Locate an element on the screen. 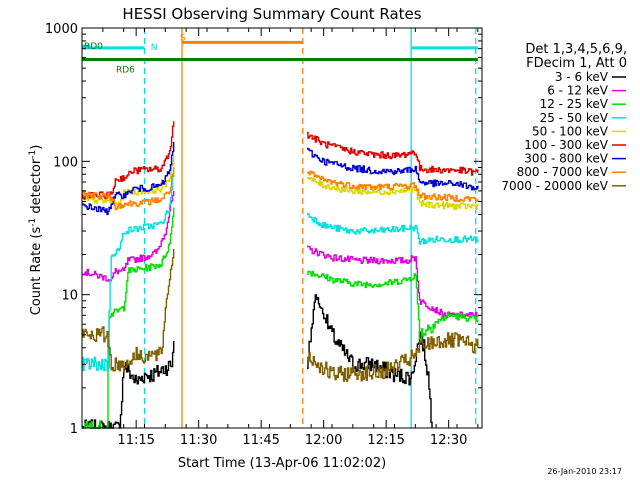 The height and width of the screenshot is (480, 640). y-axis-label-suffix: ) is located at coordinates (36, 147).